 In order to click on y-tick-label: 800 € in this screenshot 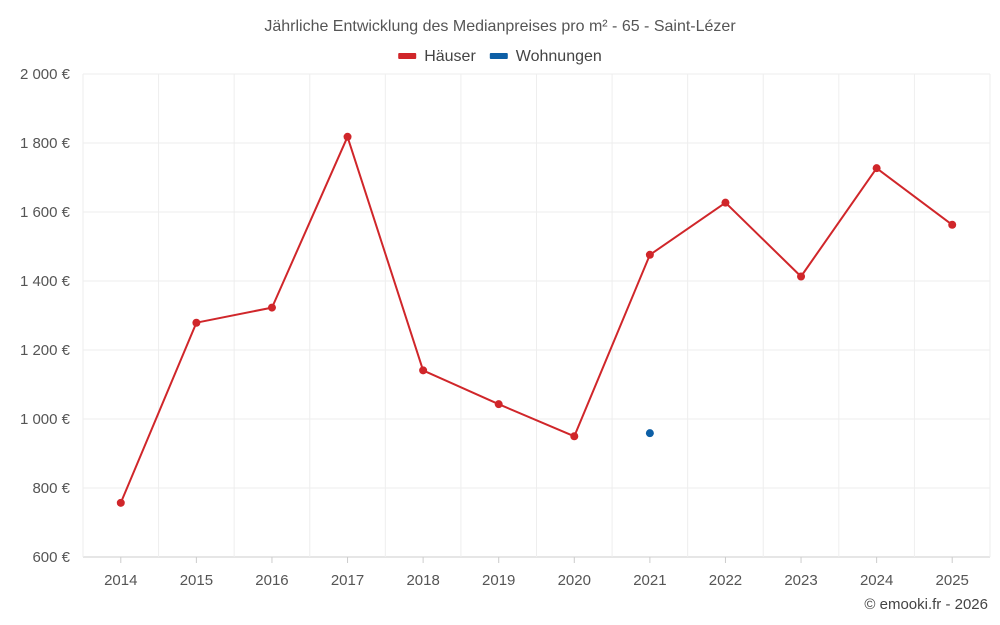, I will do `click(51, 488)`.